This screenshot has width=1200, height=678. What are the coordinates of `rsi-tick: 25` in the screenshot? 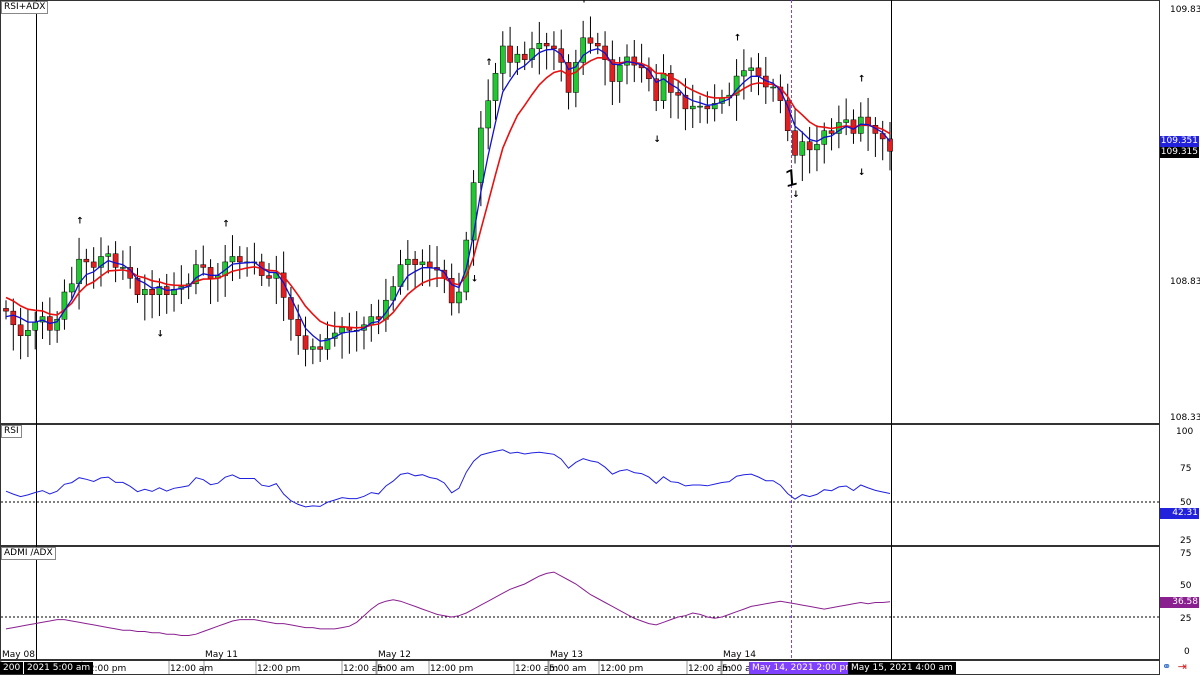 It's located at (1185, 541).